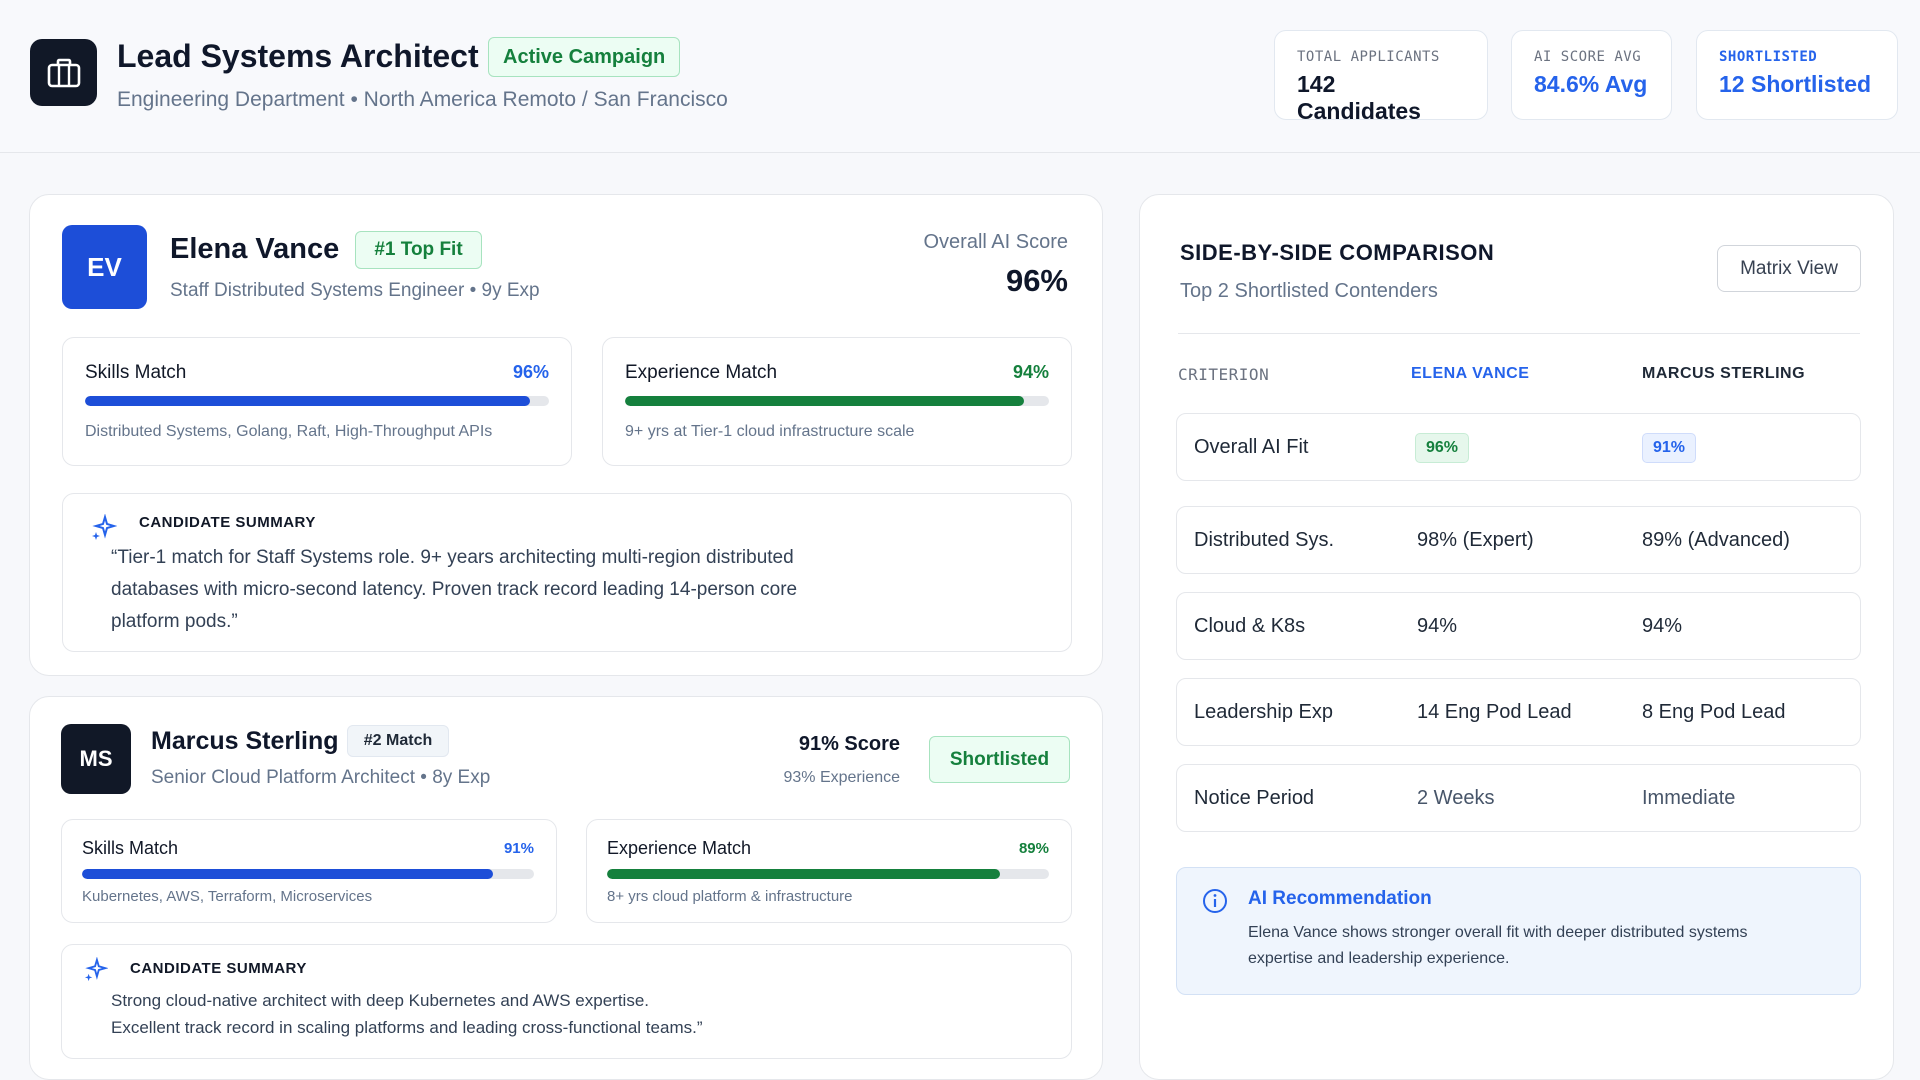 The image size is (1920, 1080). I want to click on experience-score: 93% Experience, so click(841, 777).